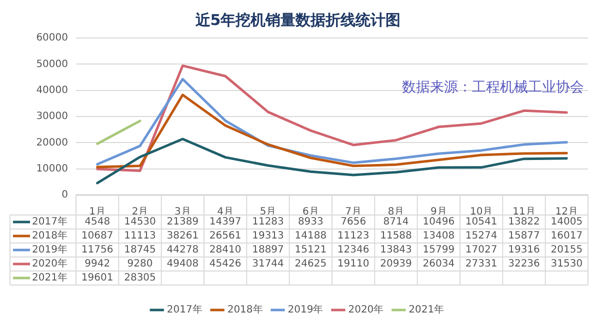 The height and width of the screenshot is (333, 600). What do you see at coordinates (566, 236) in the screenshot?
I see `data-label: 16017` at bounding box center [566, 236].